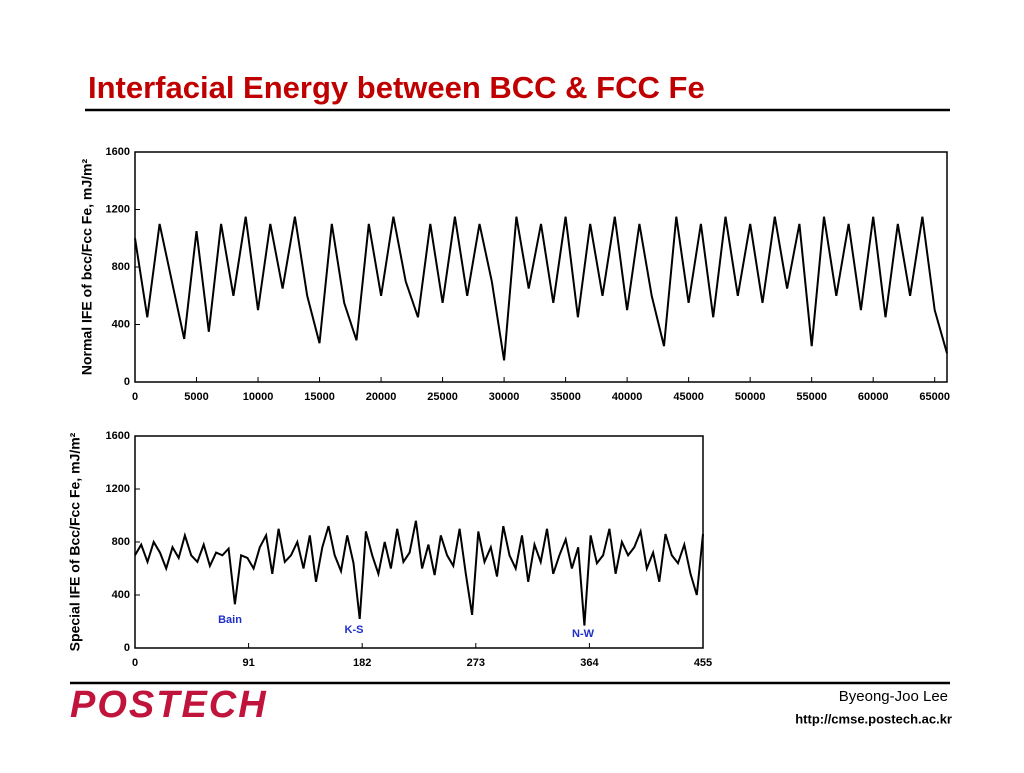 The height and width of the screenshot is (773, 1024). I want to click on x-tick-label: 5000, so click(196, 397).